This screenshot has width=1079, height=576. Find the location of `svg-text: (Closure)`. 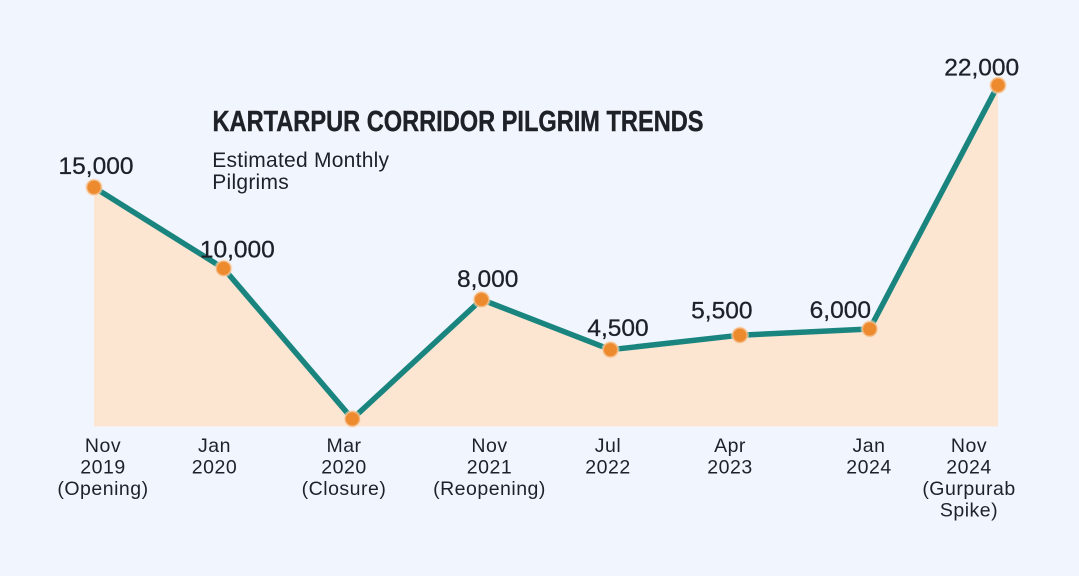

svg-text: (Closure) is located at coordinates (344, 489).